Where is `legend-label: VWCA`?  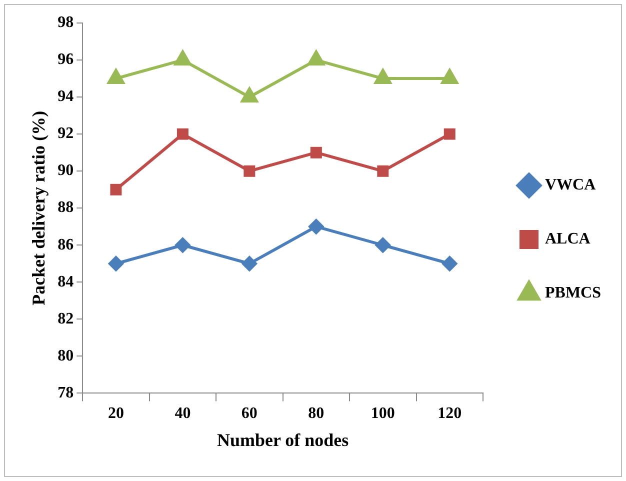 legend-label: VWCA is located at coordinates (570, 185).